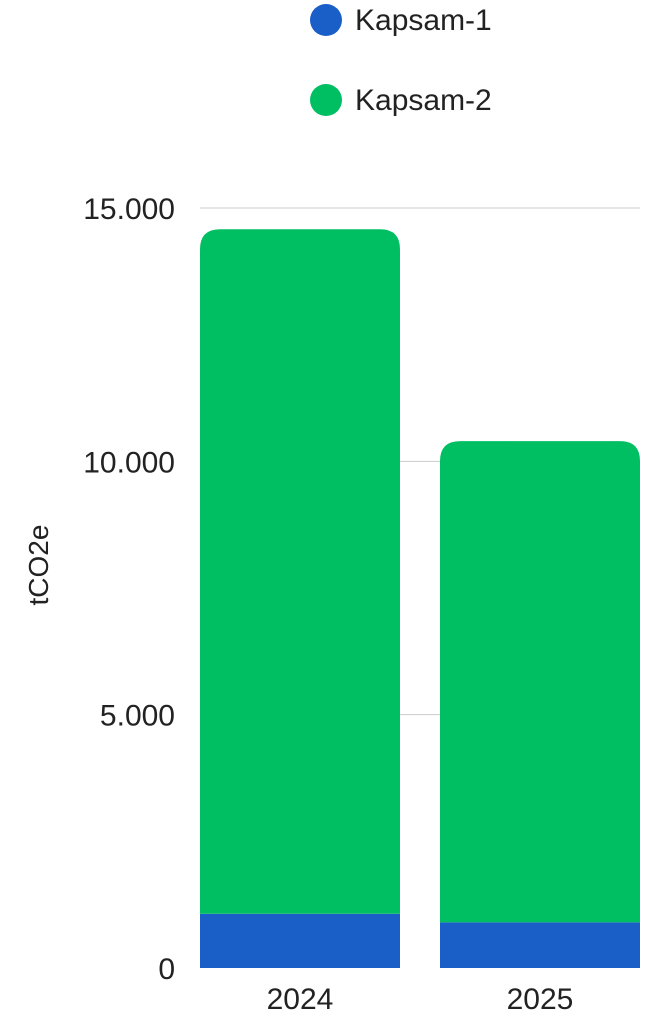 Image resolution: width=660 pixels, height=1016 pixels. What do you see at coordinates (420, 999) in the screenshot?
I see `x-axis-ticks: 2024 2025` at bounding box center [420, 999].